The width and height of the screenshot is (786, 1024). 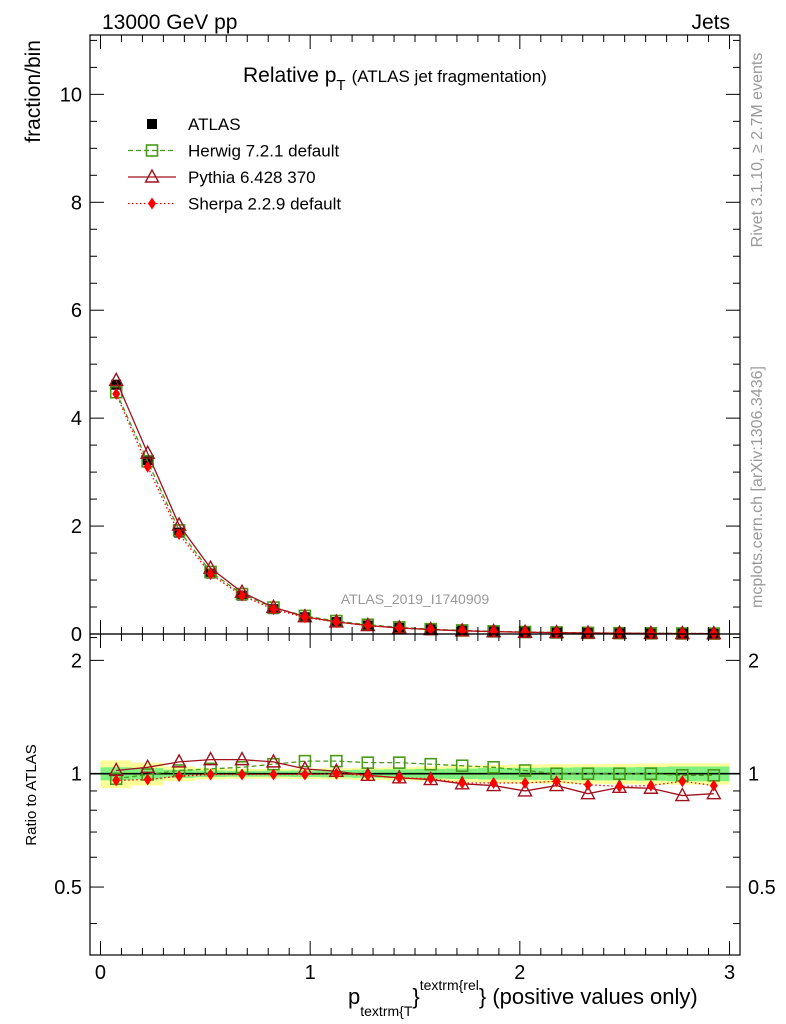 What do you see at coordinates (415, 780) in the screenshot?
I see `ratio-series-sherpa-2-2-9-default` at bounding box center [415, 780].